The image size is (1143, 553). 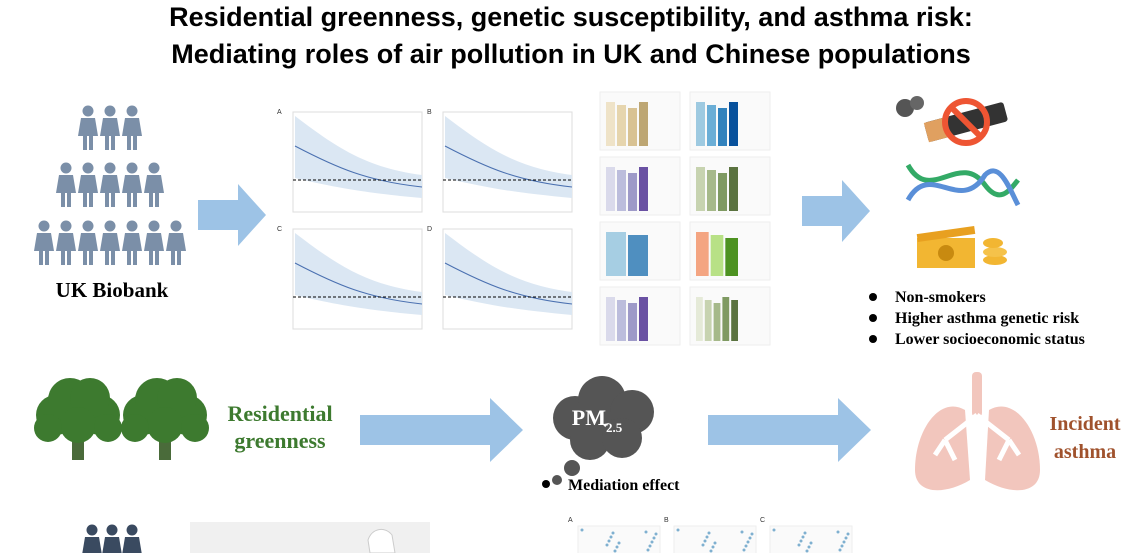 I want to click on cohort-label: UK Biobank, so click(x=112, y=290).